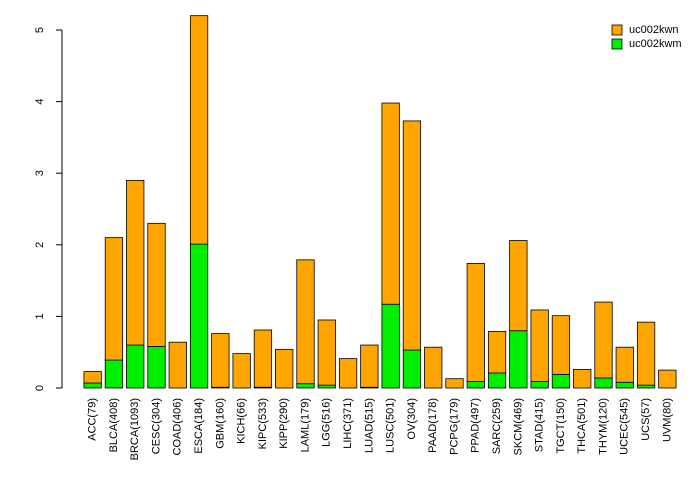 This screenshot has width=700, height=485. What do you see at coordinates (305, 425) in the screenshot?
I see `x-tick-label: LAML(179)` at bounding box center [305, 425].